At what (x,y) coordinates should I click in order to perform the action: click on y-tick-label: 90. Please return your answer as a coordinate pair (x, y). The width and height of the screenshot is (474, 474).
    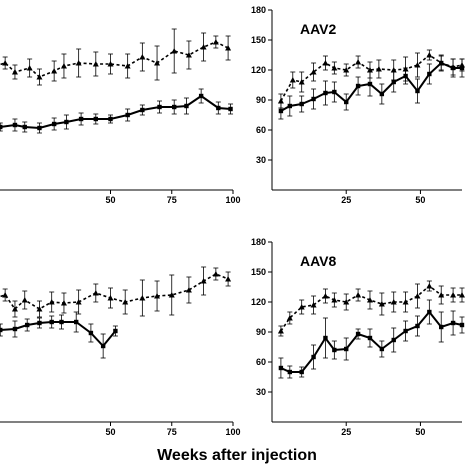
    Looking at the image, I should click on (261, 332).